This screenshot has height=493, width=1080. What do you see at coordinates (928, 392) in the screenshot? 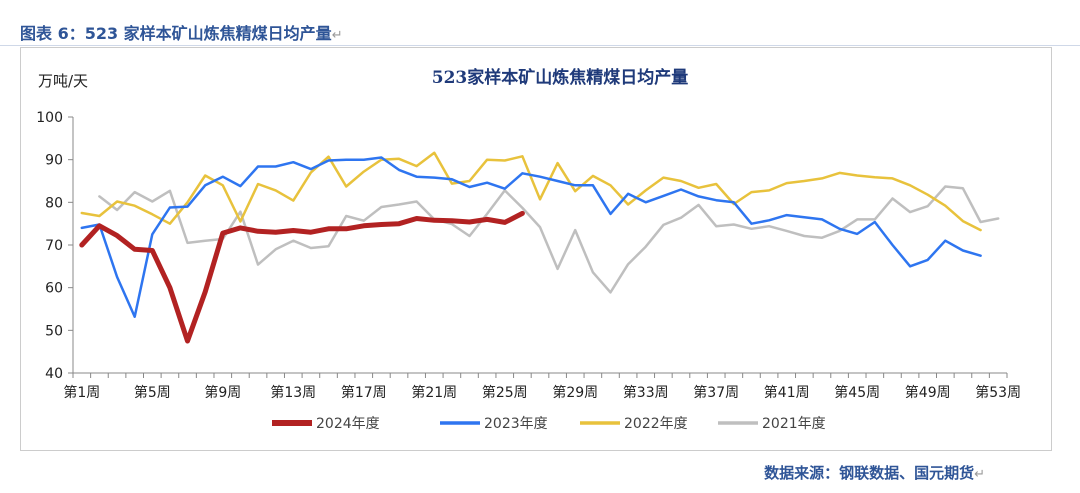
I see `x-tick-label: 第49周` at bounding box center [928, 392].